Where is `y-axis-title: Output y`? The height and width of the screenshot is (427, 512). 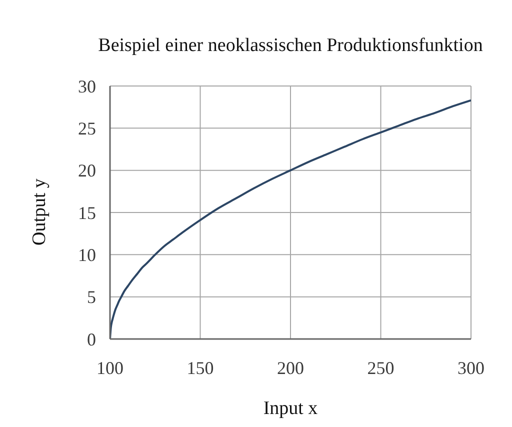 y-axis-title: Output y is located at coordinates (40, 212).